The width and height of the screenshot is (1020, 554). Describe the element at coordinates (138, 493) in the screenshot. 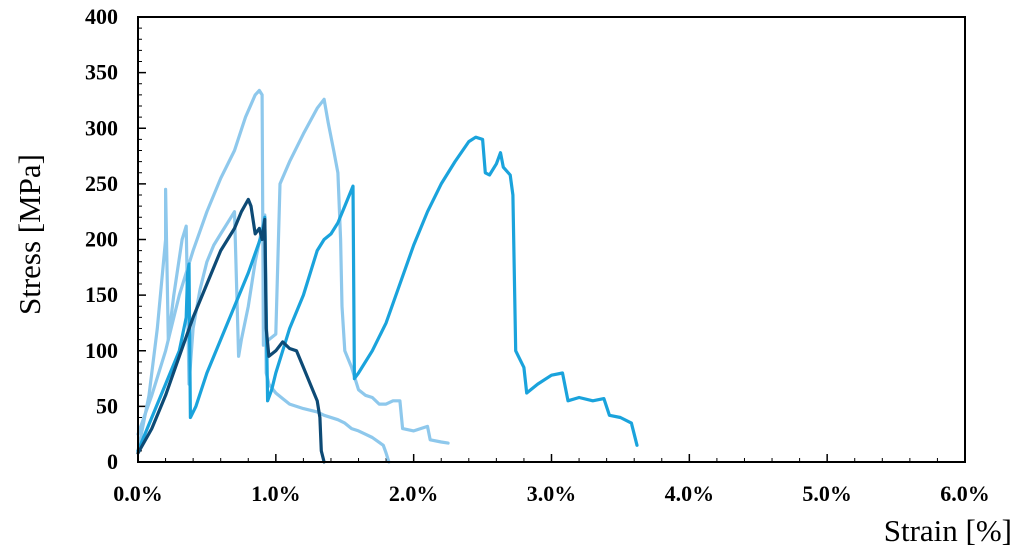

I see `x-tick-label: 0.0%` at that location.